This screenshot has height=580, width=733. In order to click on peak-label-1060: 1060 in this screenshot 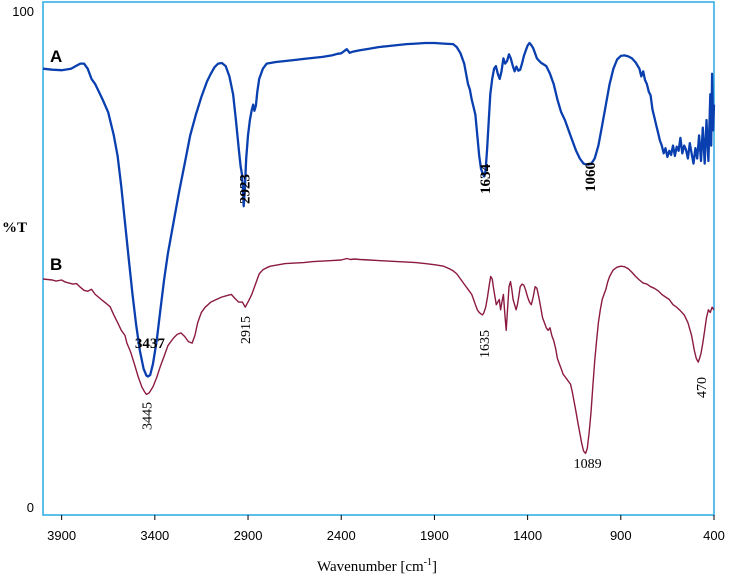, I will do `click(591, 177)`.